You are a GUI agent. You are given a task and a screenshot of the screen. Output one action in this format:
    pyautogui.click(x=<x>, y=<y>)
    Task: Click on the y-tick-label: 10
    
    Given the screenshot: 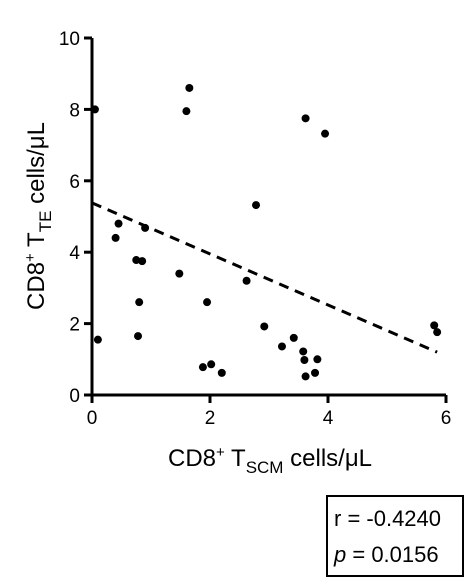 What is the action you would take?
    pyautogui.click(x=69, y=39)
    